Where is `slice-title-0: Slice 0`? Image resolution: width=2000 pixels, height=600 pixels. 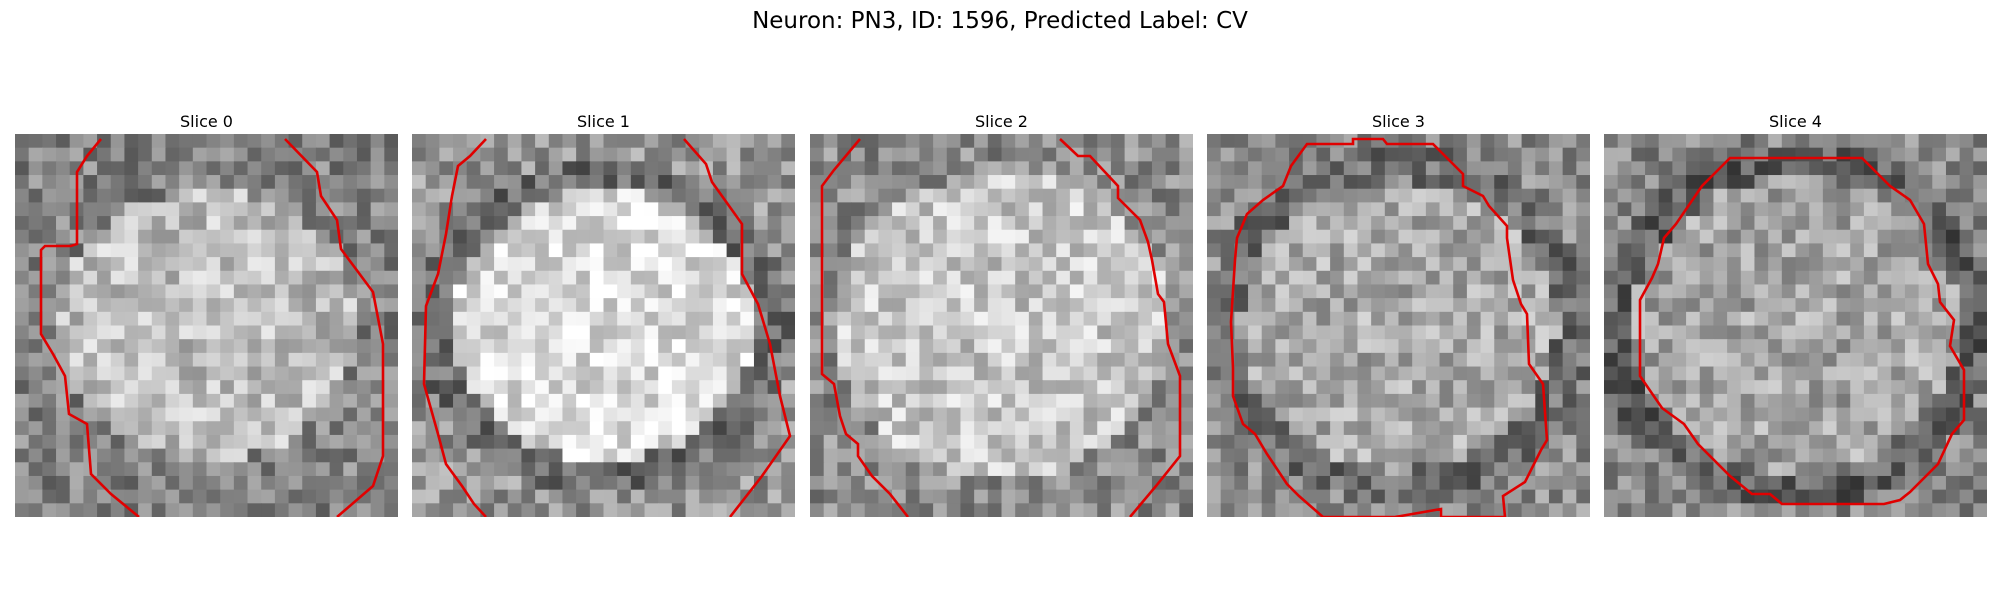 slice-title-0: Slice 0 is located at coordinates (206, 121).